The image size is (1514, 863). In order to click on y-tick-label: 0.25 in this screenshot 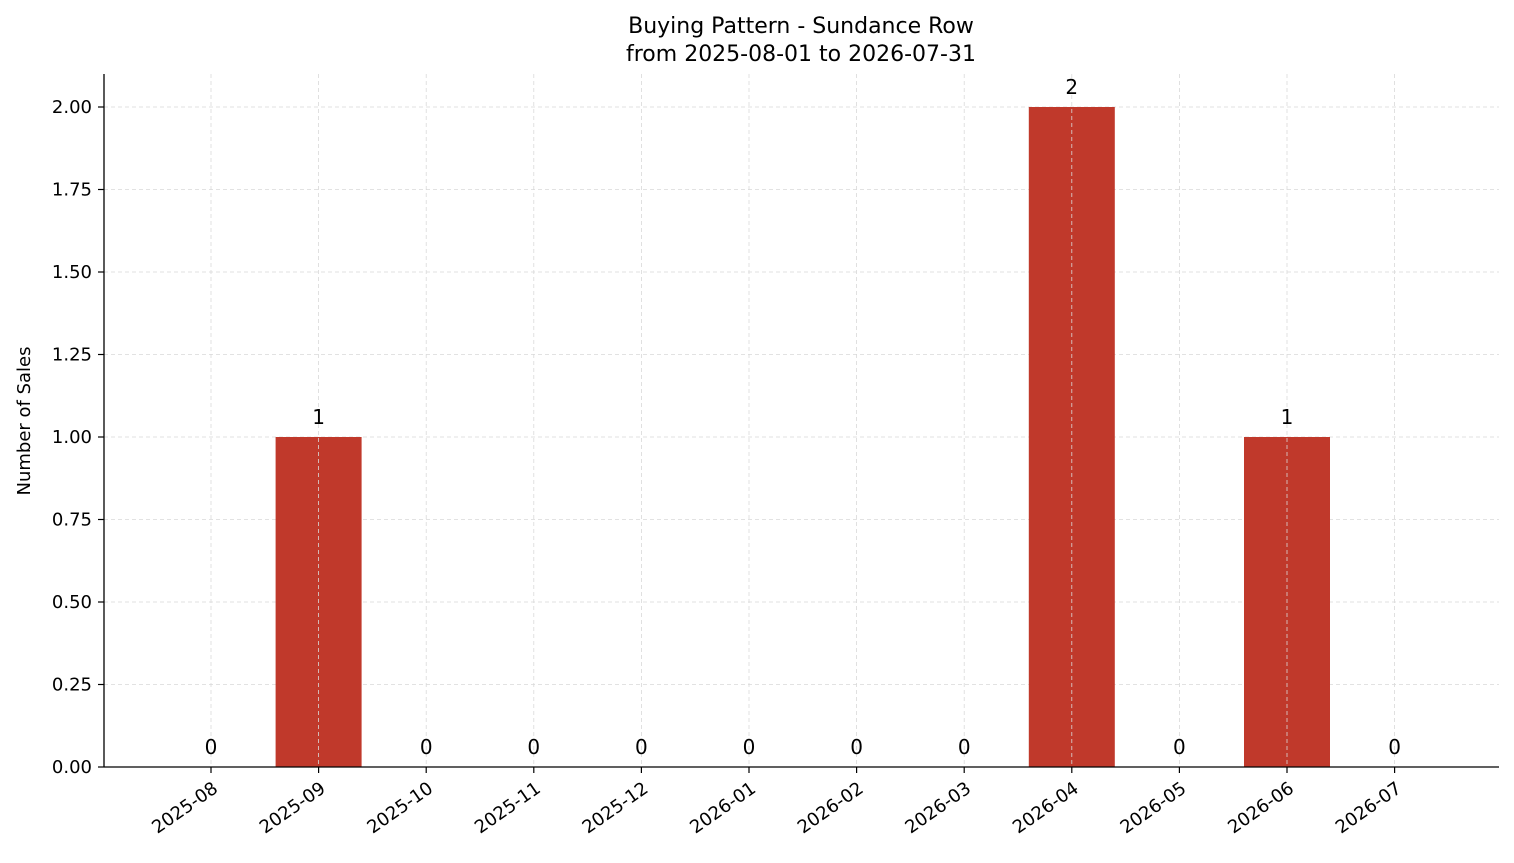, I will do `click(72, 685)`.